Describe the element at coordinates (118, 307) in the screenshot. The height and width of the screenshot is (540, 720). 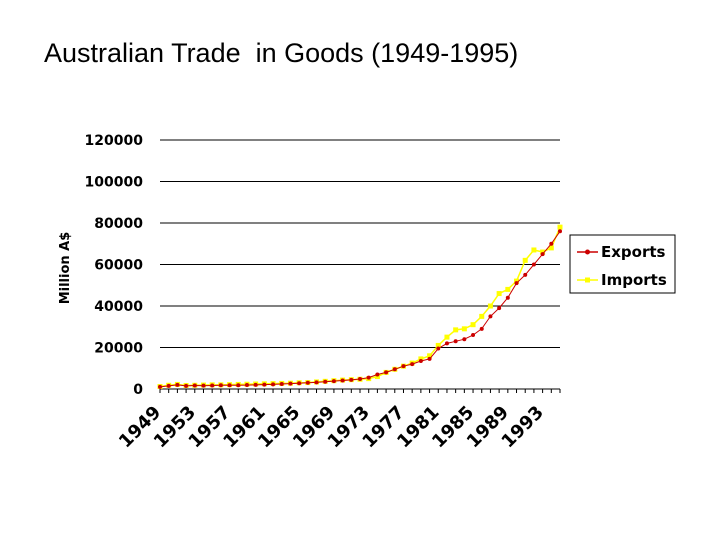
I see `y-tick-label: 40000` at that location.